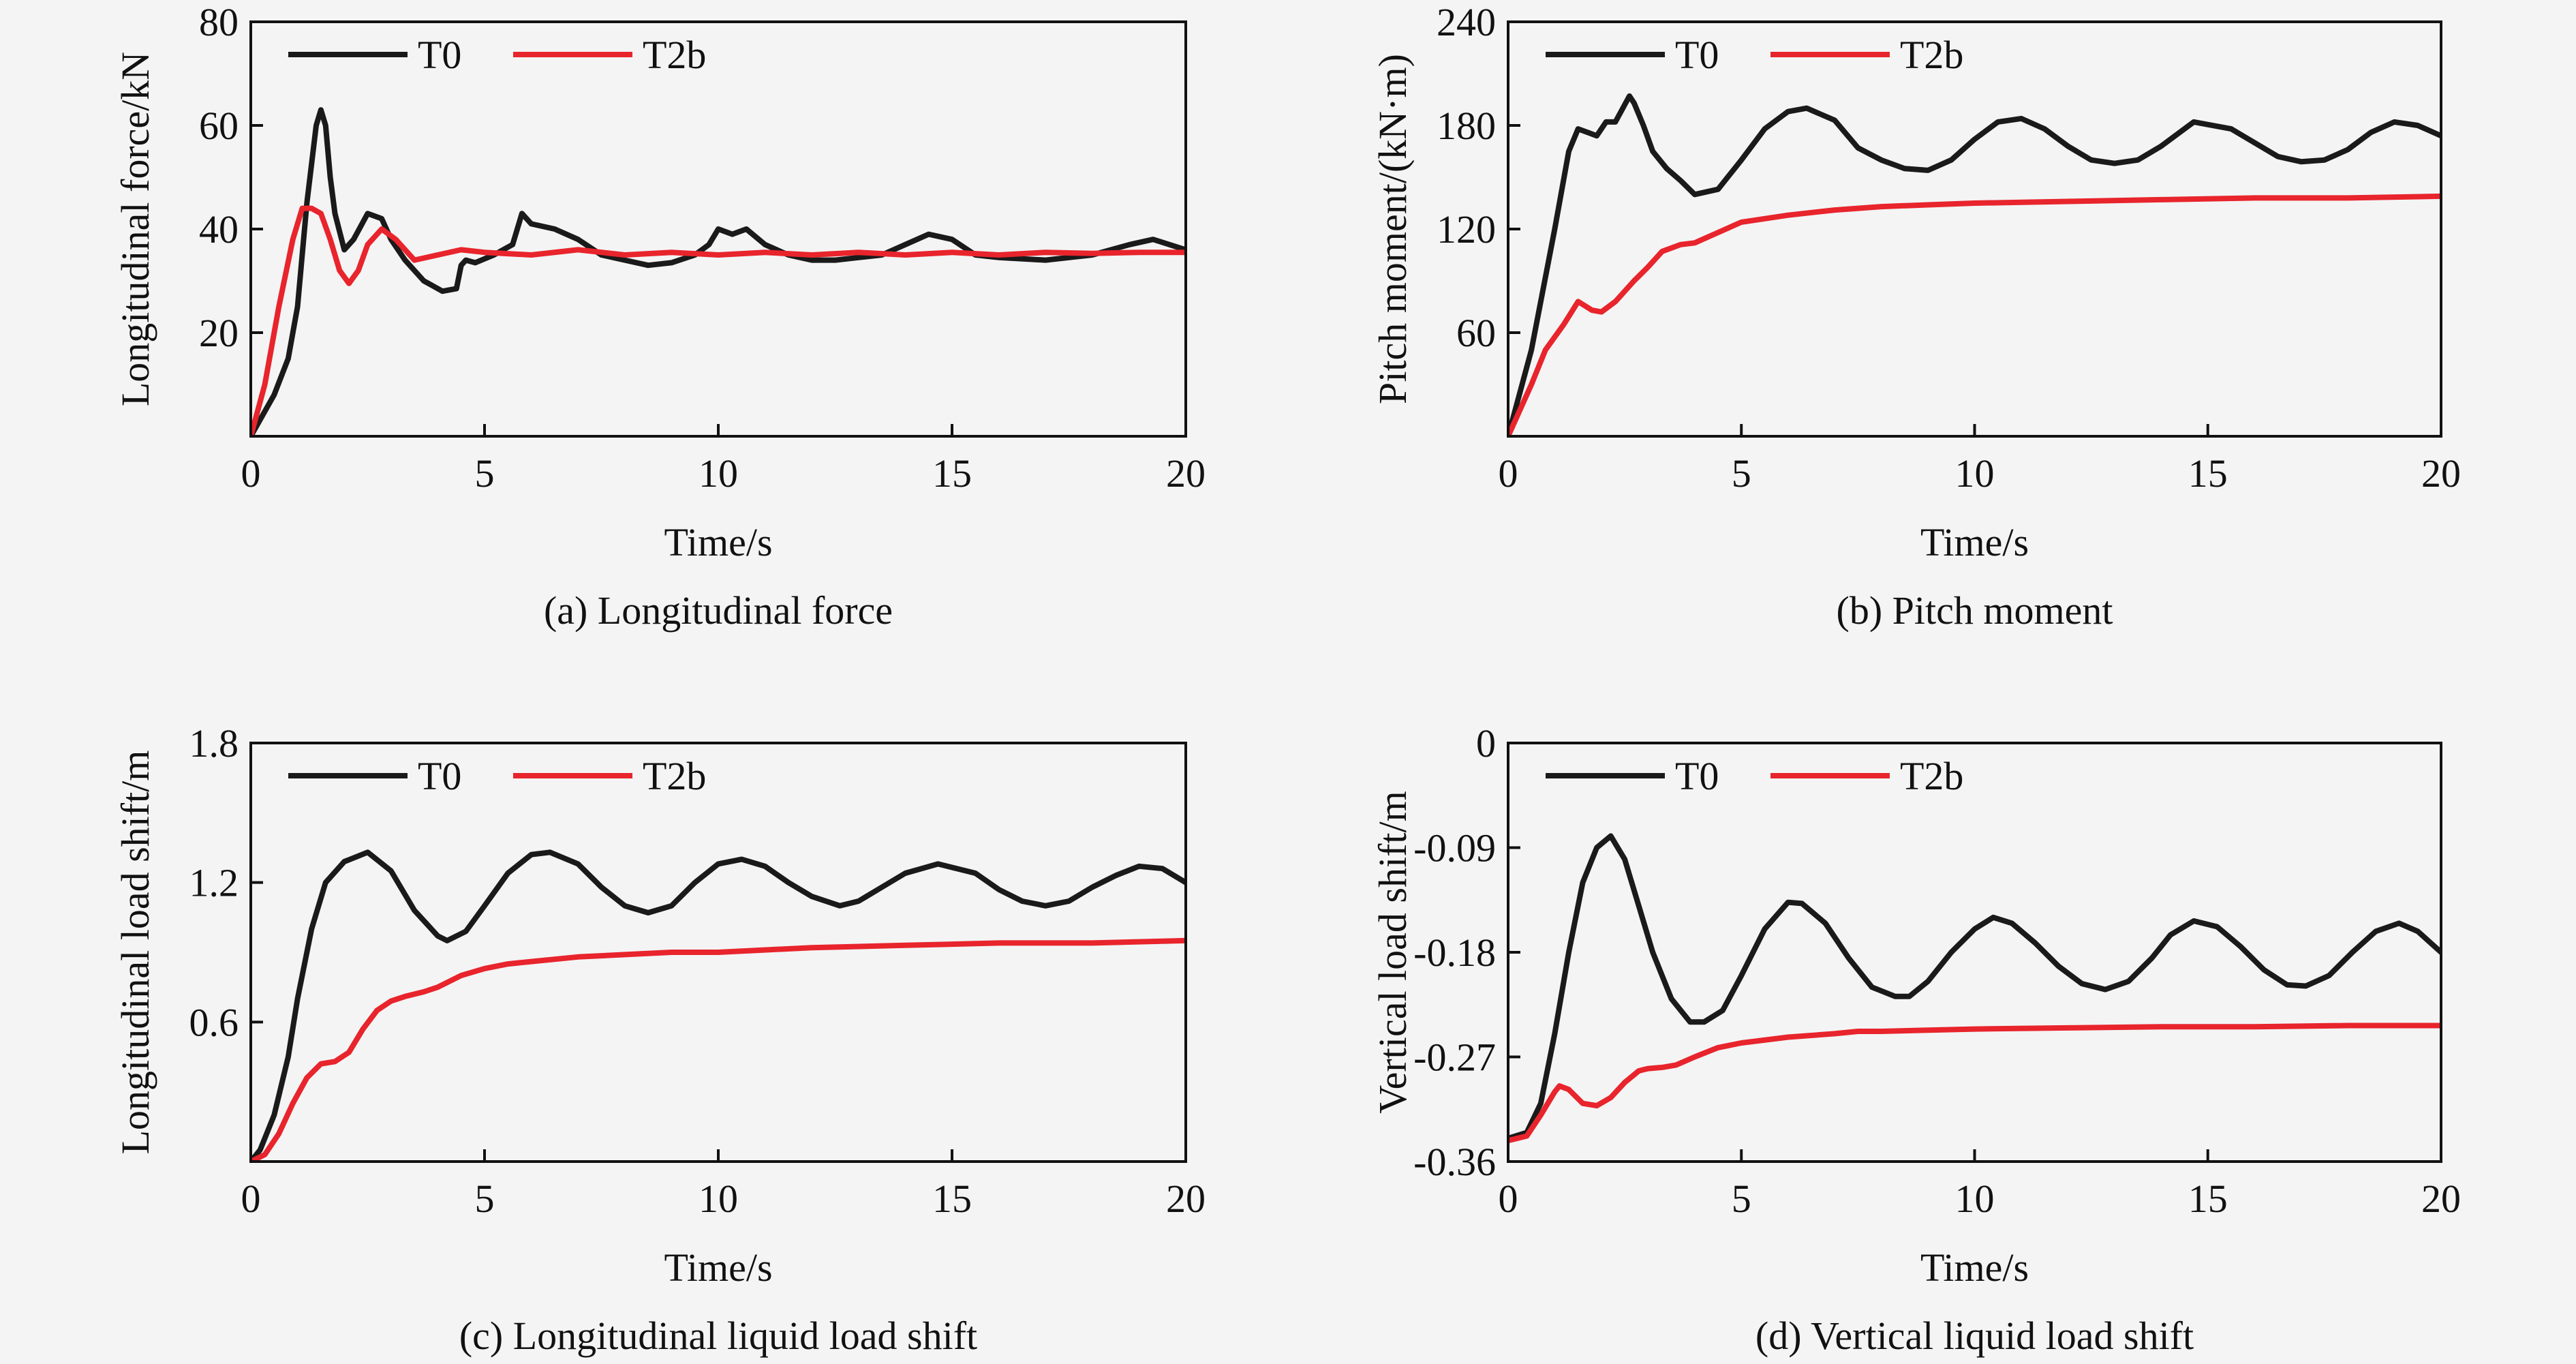  What do you see at coordinates (1466, 126) in the screenshot?
I see `y-tick-label: 180` at bounding box center [1466, 126].